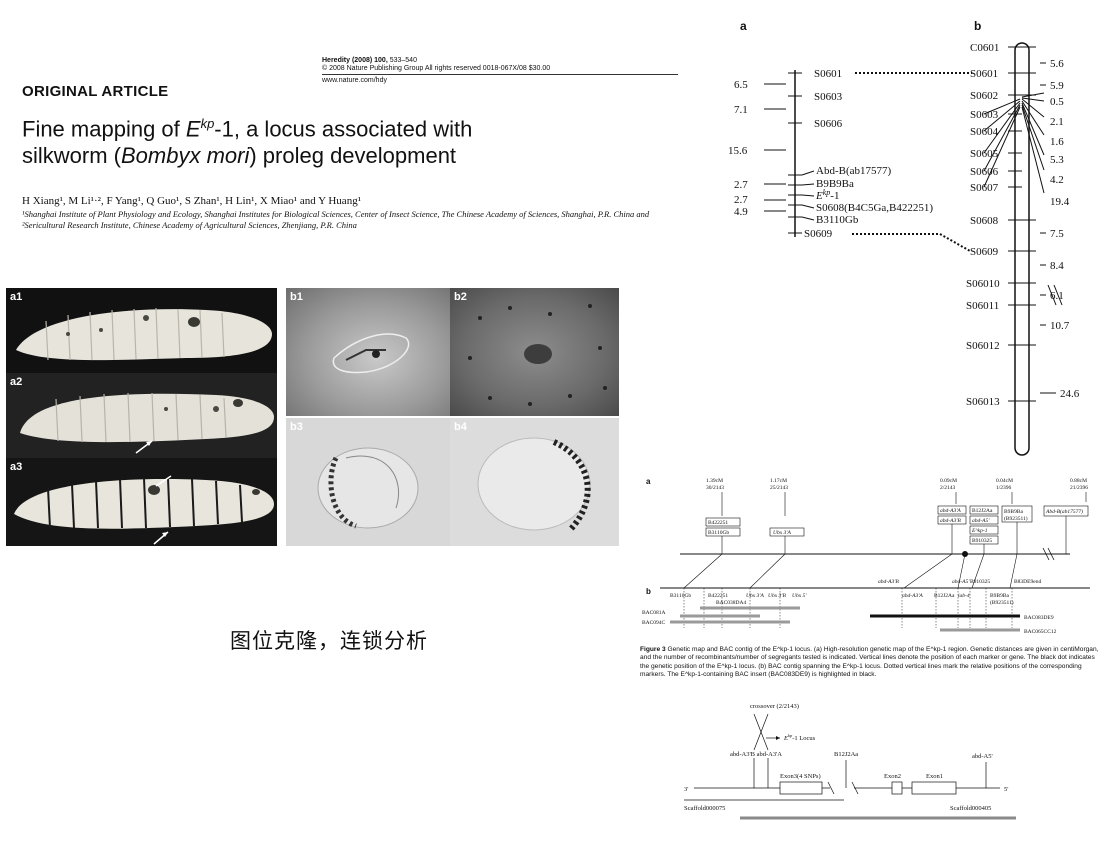 This screenshot has height=847, width=1110. I want to click on strand-end-3: 3', so click(686, 789).